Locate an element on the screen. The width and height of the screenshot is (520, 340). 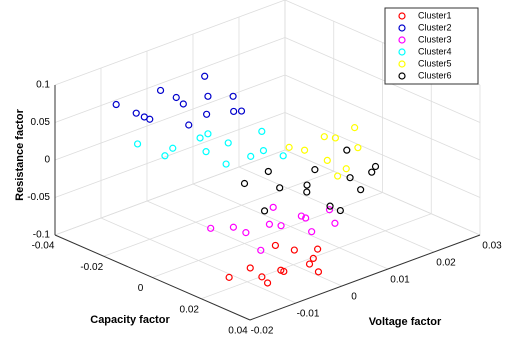
y-axis-label: Voltage factor is located at coordinates (405, 322).